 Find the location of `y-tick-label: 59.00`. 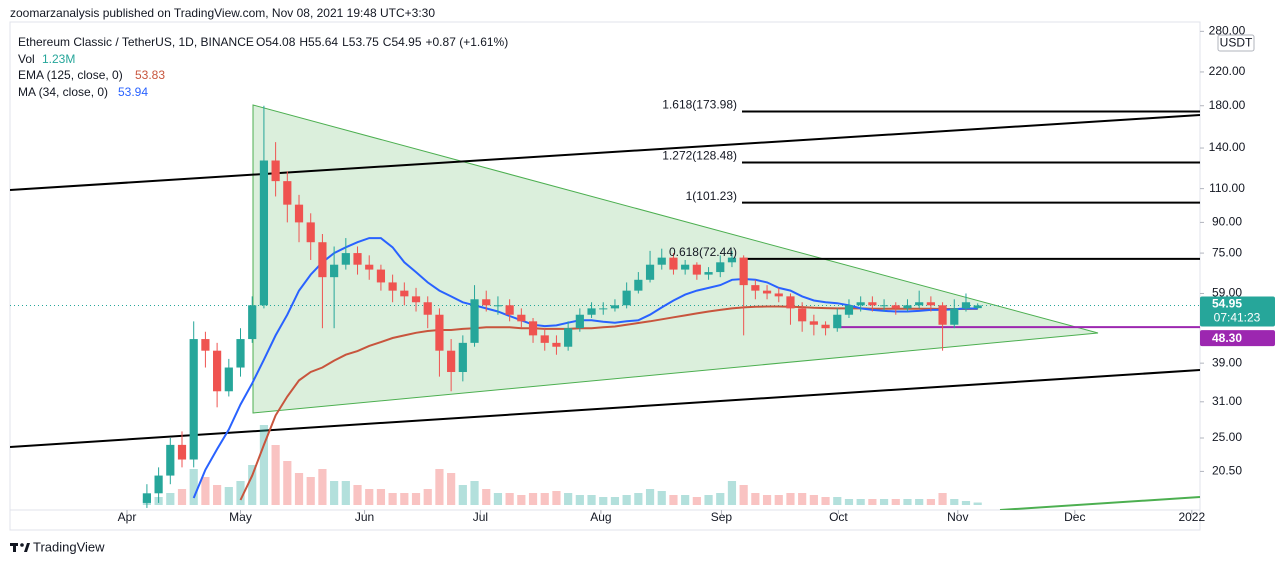

y-tick-label: 59.00 is located at coordinates (1227, 293).